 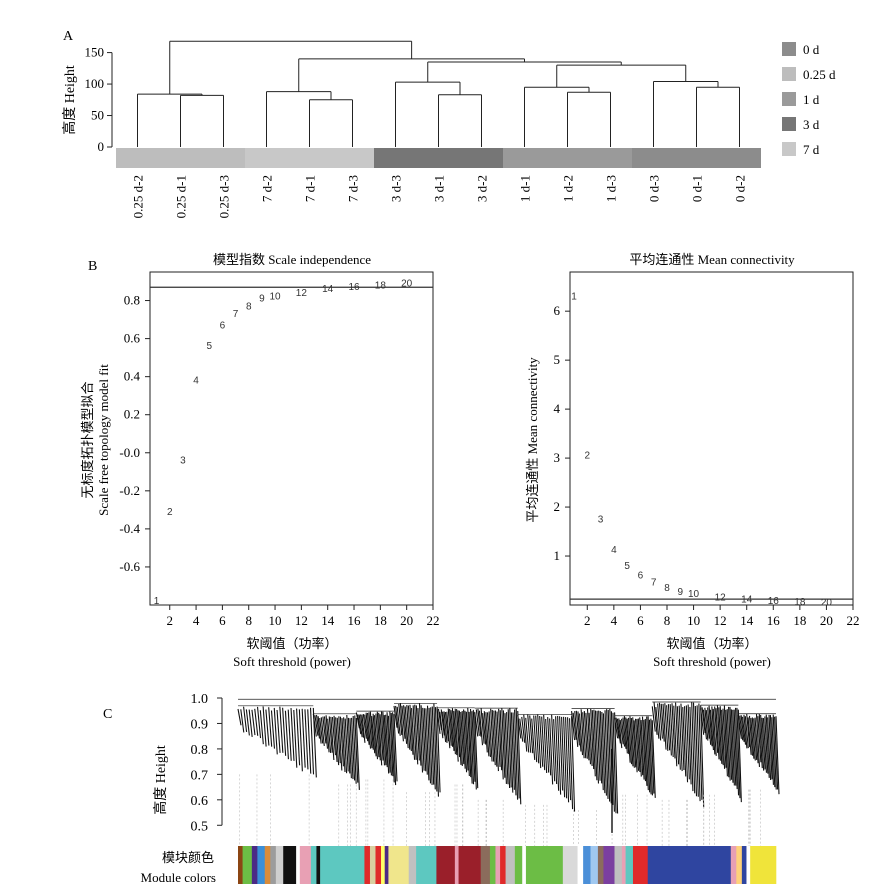 What do you see at coordinates (200, 750) in the screenshot?
I see `panel-c-ytick-label-3: 0.8` at bounding box center [200, 750].